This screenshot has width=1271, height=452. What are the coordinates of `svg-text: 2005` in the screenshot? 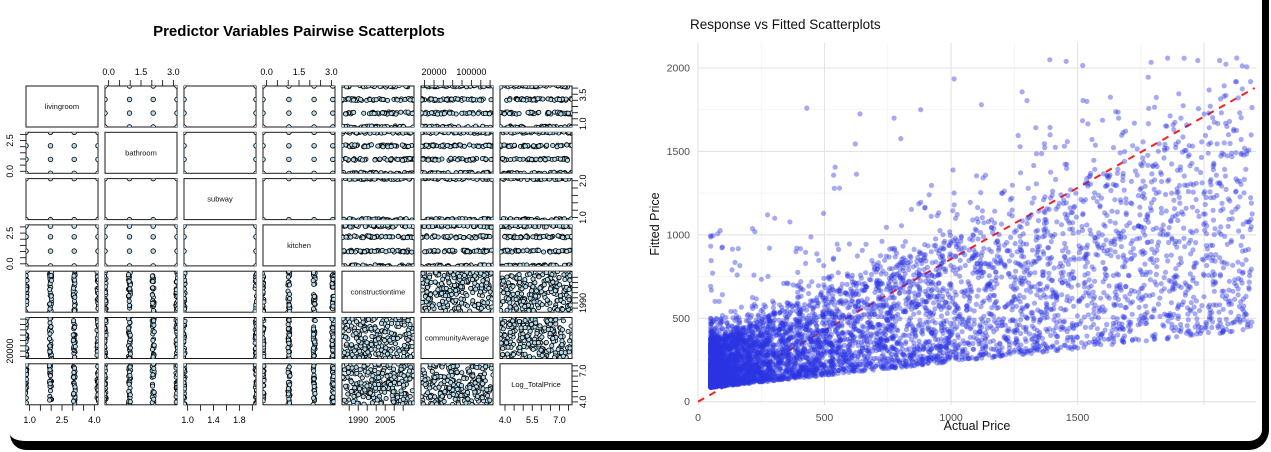 It's located at (385, 420).